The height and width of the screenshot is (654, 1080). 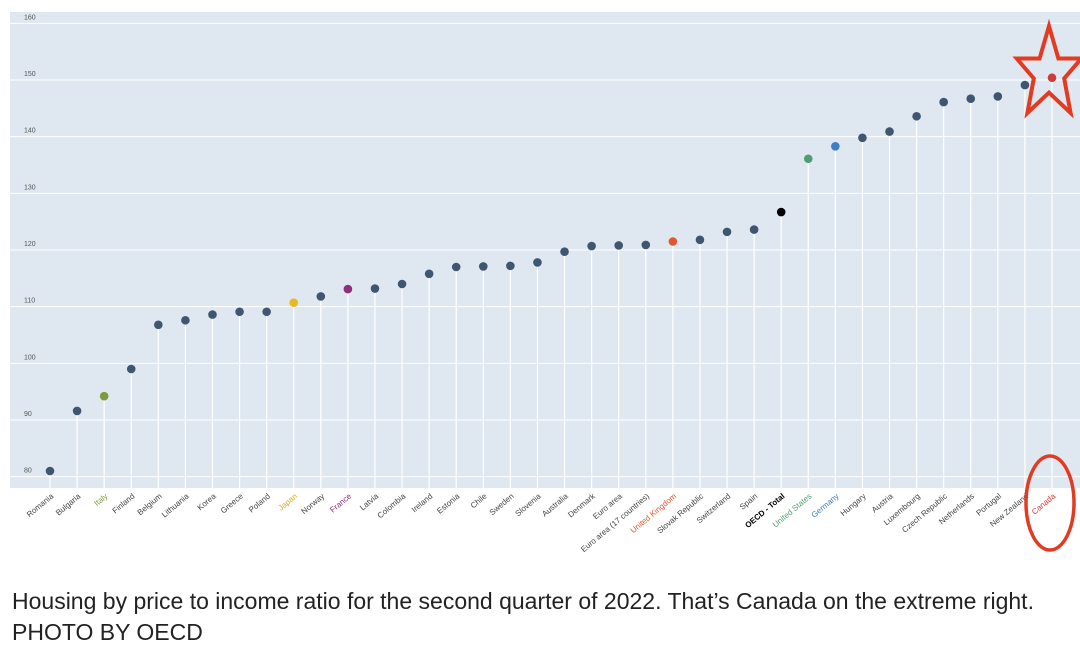 What do you see at coordinates (422, 503) in the screenshot?
I see `x-tick-label: Ireland` at bounding box center [422, 503].